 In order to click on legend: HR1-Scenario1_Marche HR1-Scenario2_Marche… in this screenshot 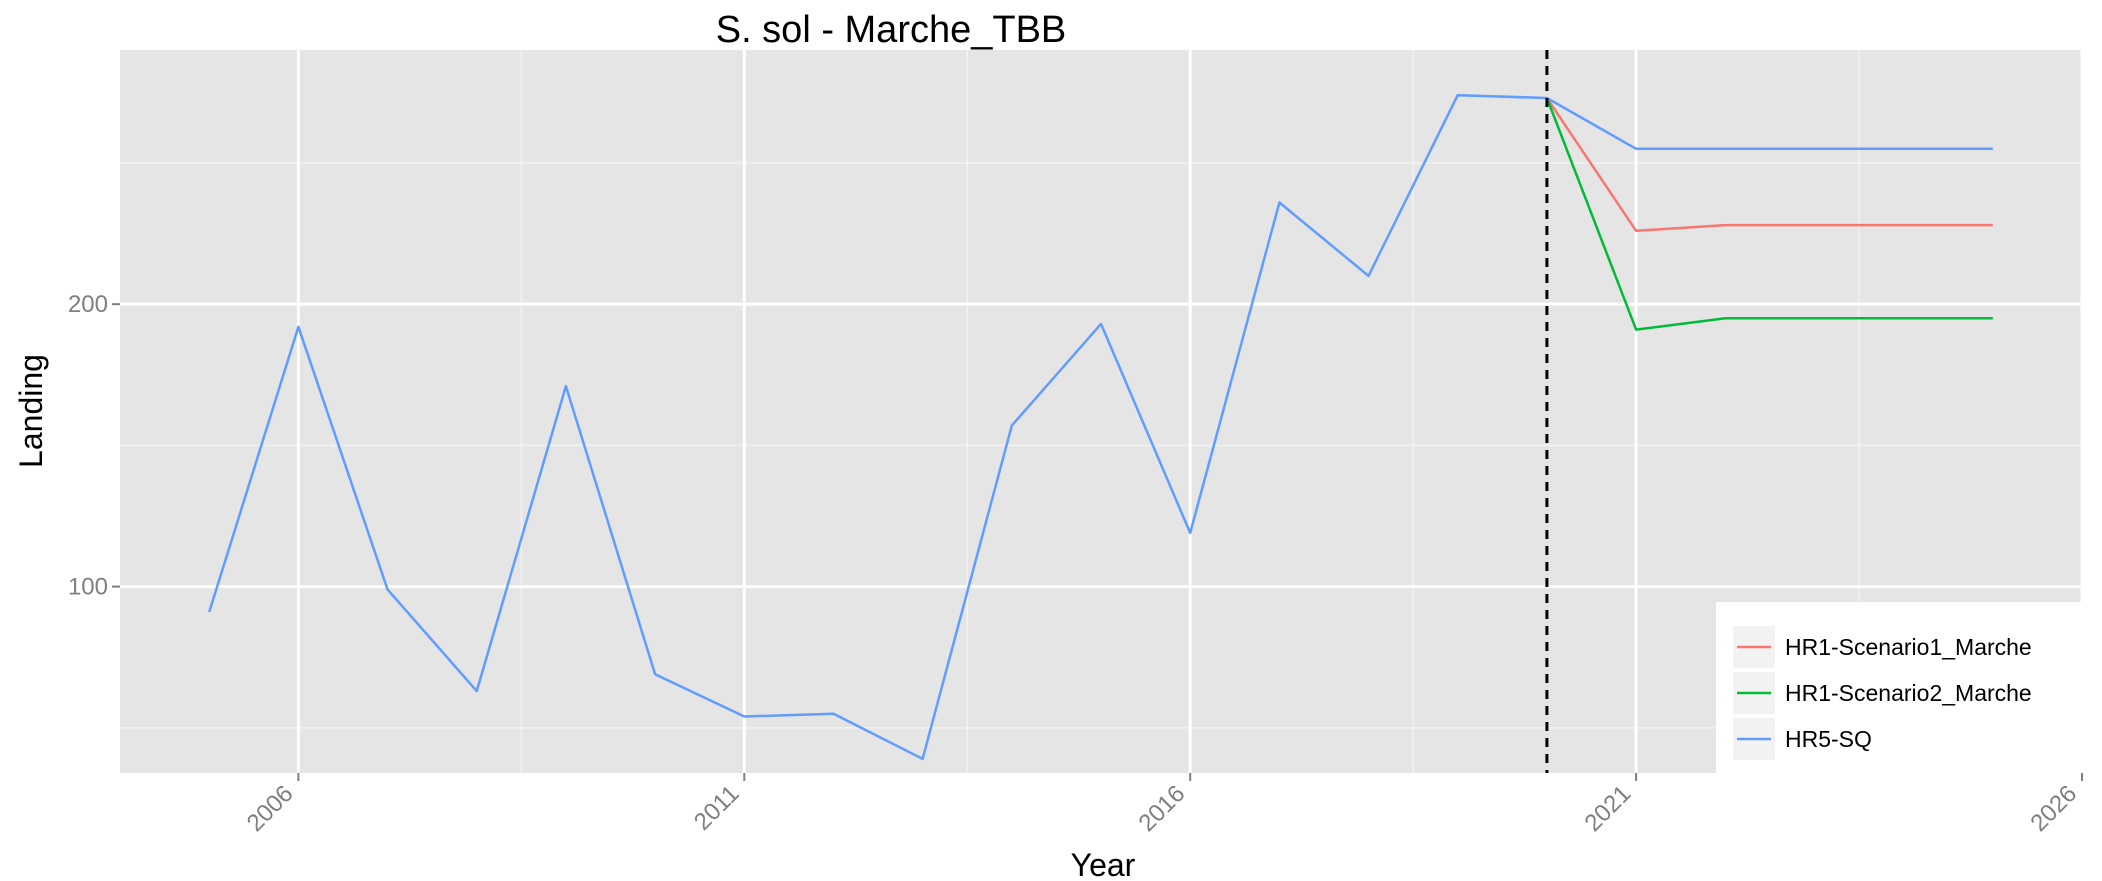, I will do `click(1899, 687)`.